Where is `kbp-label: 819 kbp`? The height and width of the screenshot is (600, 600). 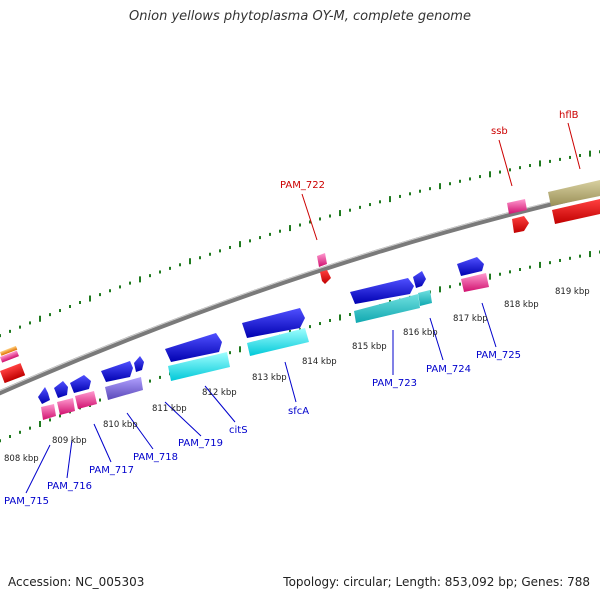
kbp-label: 819 kbp is located at coordinates (572, 292).